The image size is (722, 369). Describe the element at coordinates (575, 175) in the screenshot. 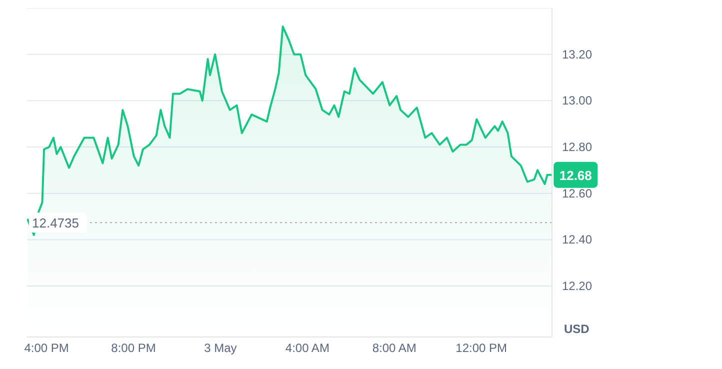

I see `annotation: 12.68` at that location.